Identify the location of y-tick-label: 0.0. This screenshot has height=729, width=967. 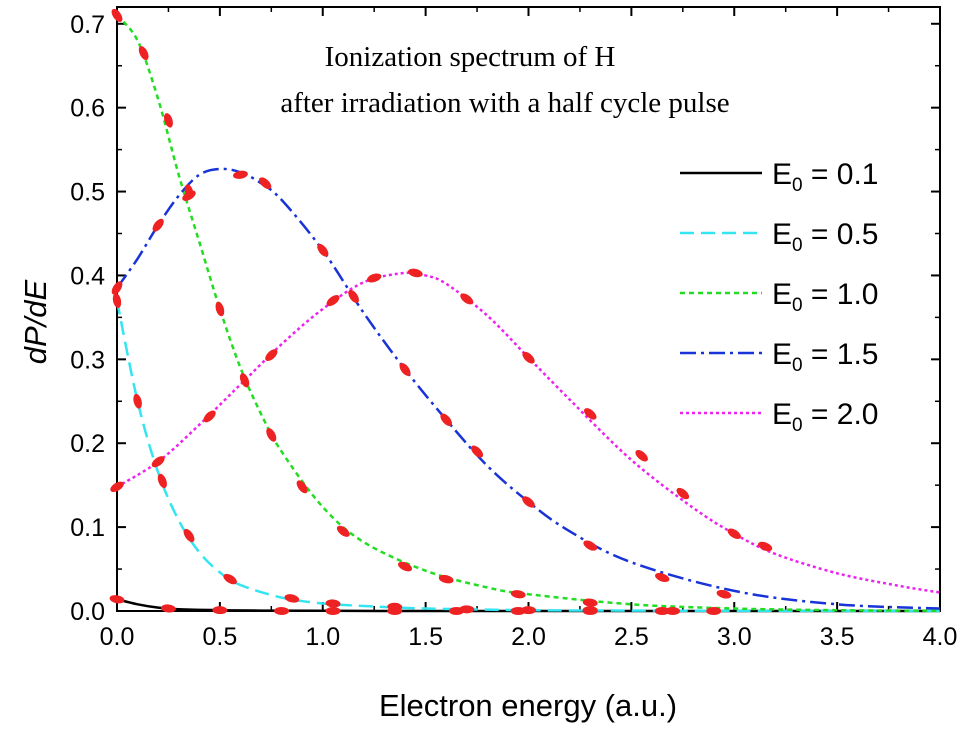
(87, 612).